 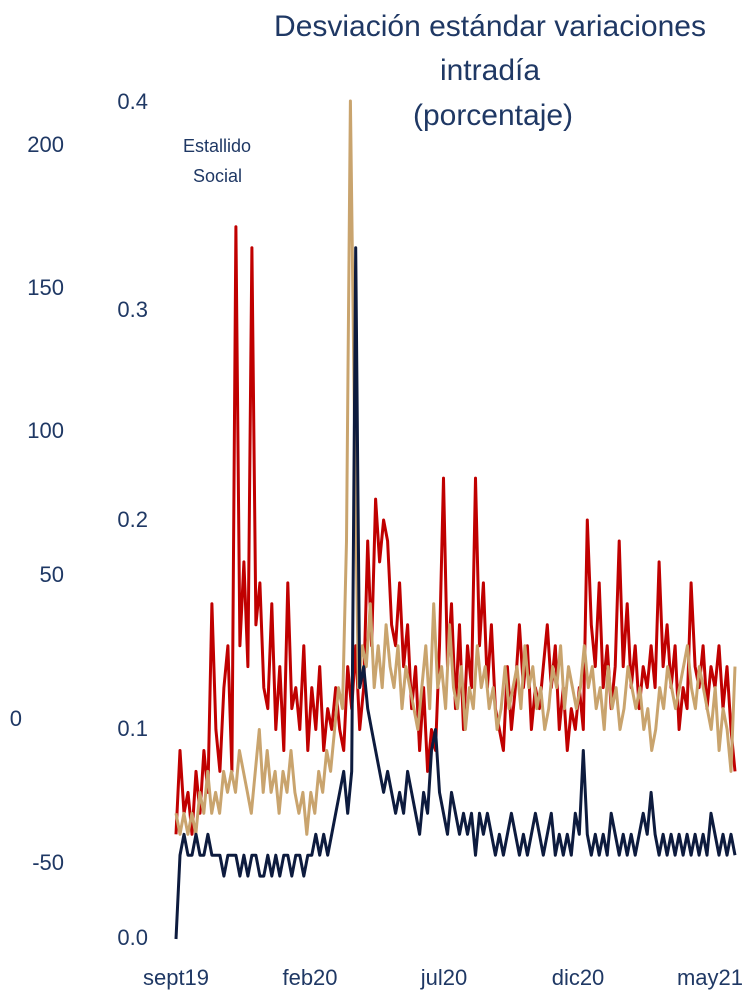 What do you see at coordinates (132, 728) in the screenshot?
I see `y-tick-label: 0.1` at bounding box center [132, 728].